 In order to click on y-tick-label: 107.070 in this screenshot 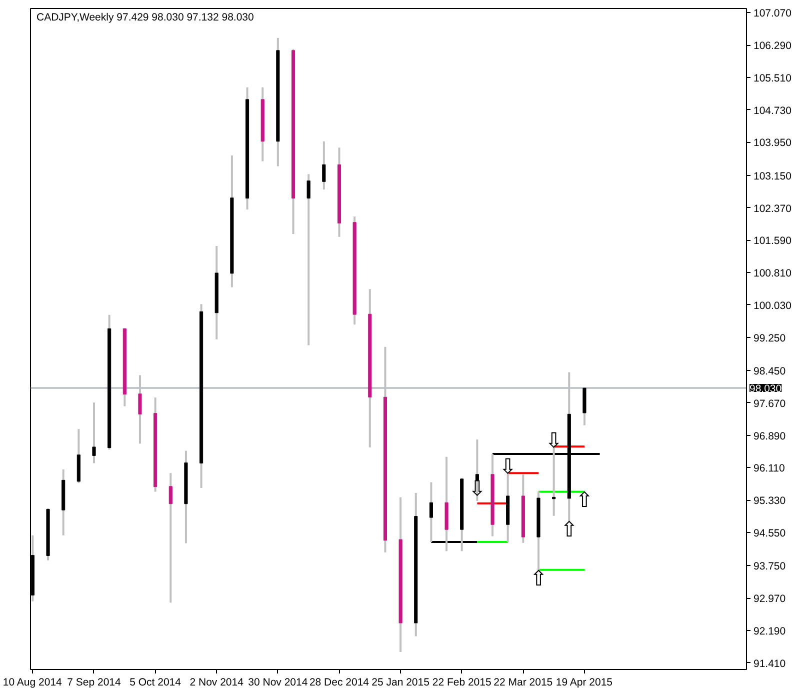, I will do `click(773, 14)`.